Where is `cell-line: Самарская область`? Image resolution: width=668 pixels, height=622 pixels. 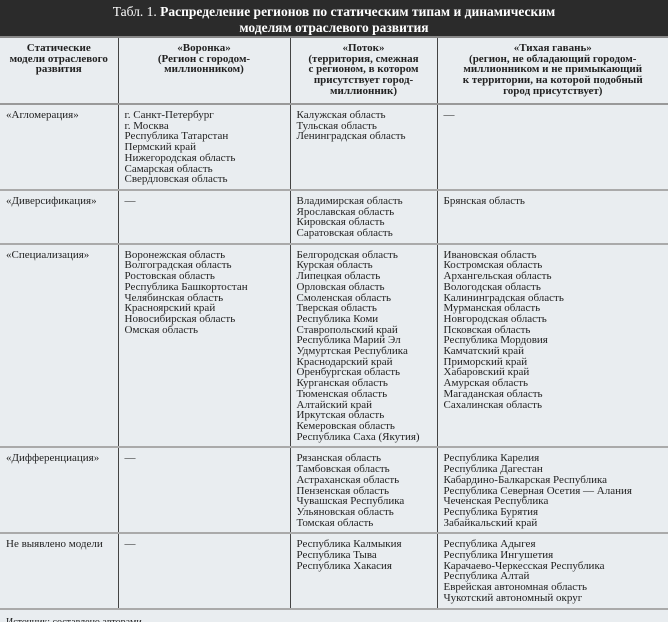
cell-line: Самарская область is located at coordinates (168, 168).